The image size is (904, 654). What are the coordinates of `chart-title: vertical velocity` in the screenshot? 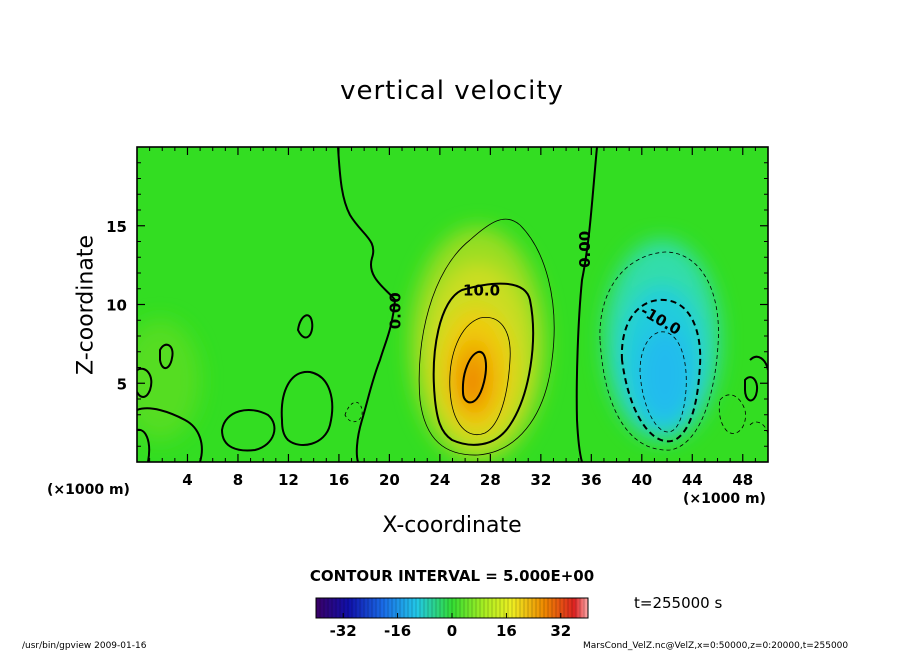 It's located at (452, 91).